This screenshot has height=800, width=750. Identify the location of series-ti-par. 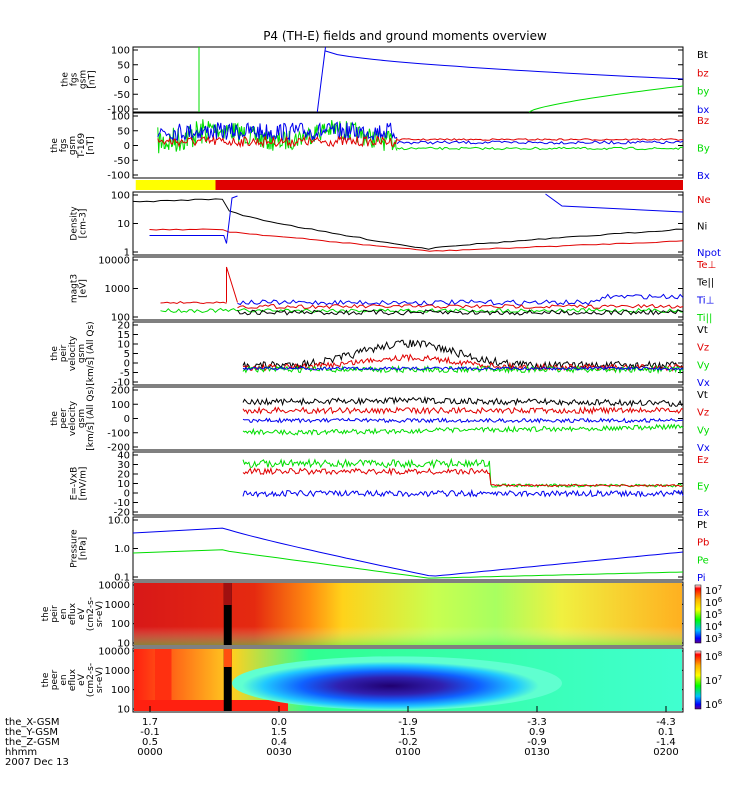
(422, 310).